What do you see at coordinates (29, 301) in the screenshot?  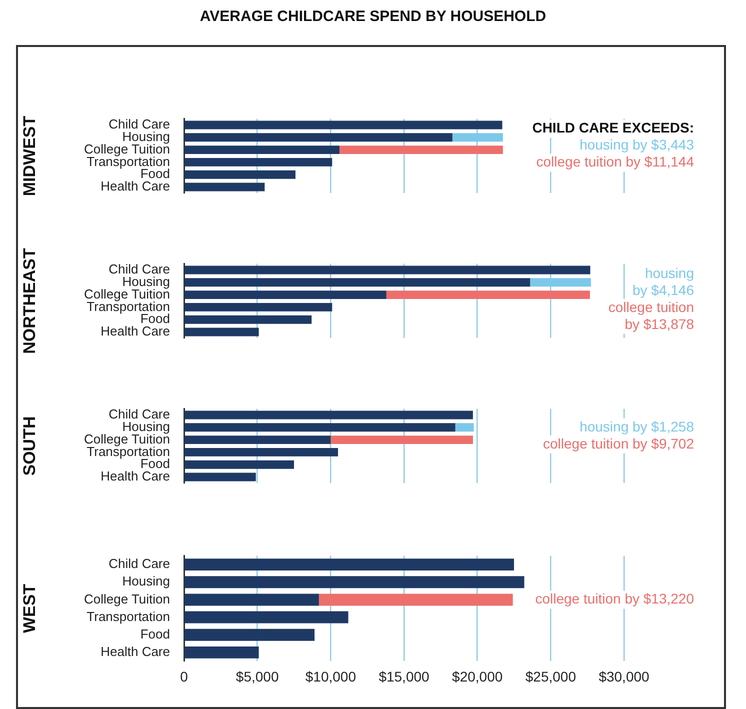 I see `y-axis-title: NORTHEAST` at bounding box center [29, 301].